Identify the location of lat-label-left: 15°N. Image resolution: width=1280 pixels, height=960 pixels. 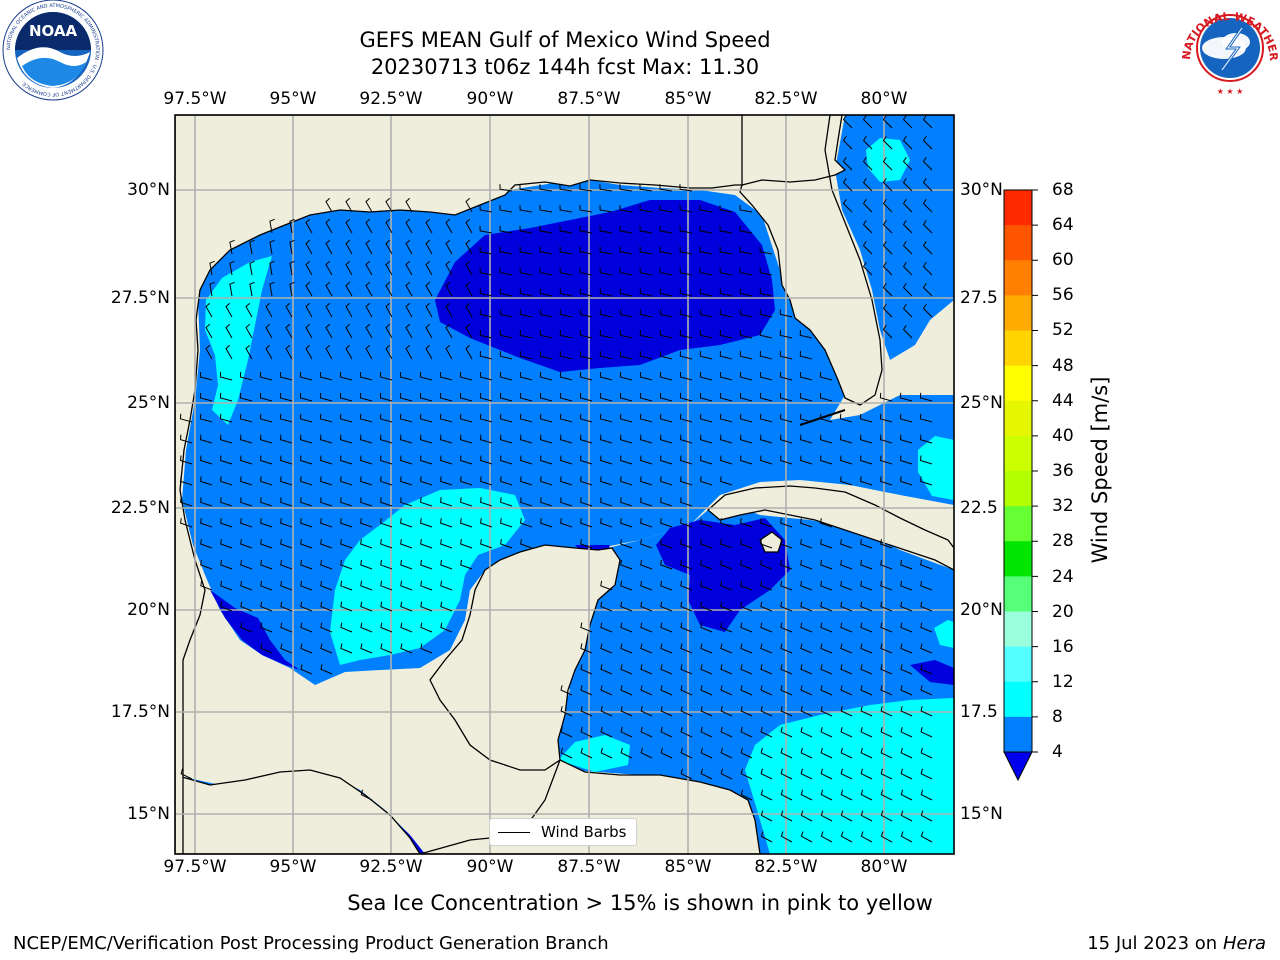
(148, 814).